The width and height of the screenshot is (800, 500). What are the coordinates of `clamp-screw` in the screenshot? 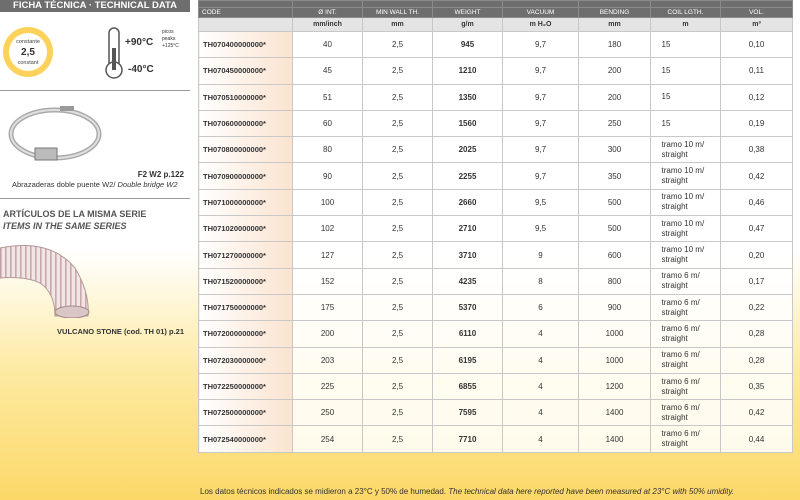 It's located at (67, 108).